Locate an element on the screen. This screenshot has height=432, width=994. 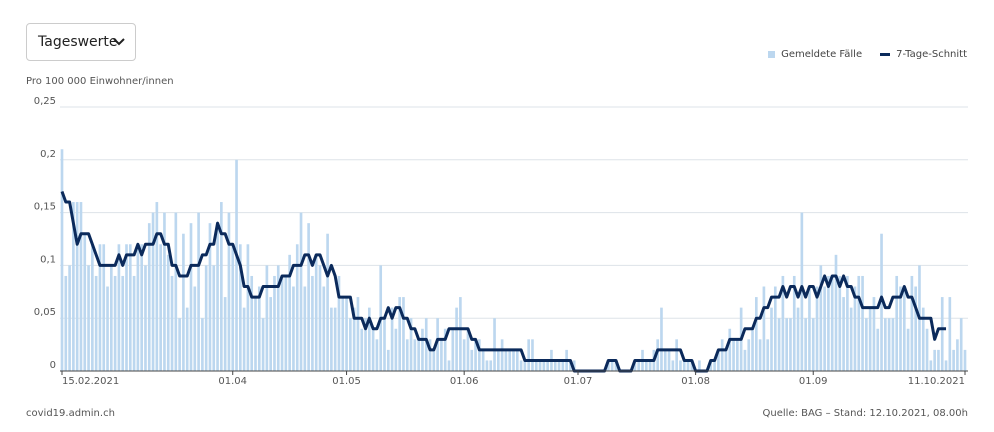
y-tick-label: 0 is located at coordinates (53, 365).